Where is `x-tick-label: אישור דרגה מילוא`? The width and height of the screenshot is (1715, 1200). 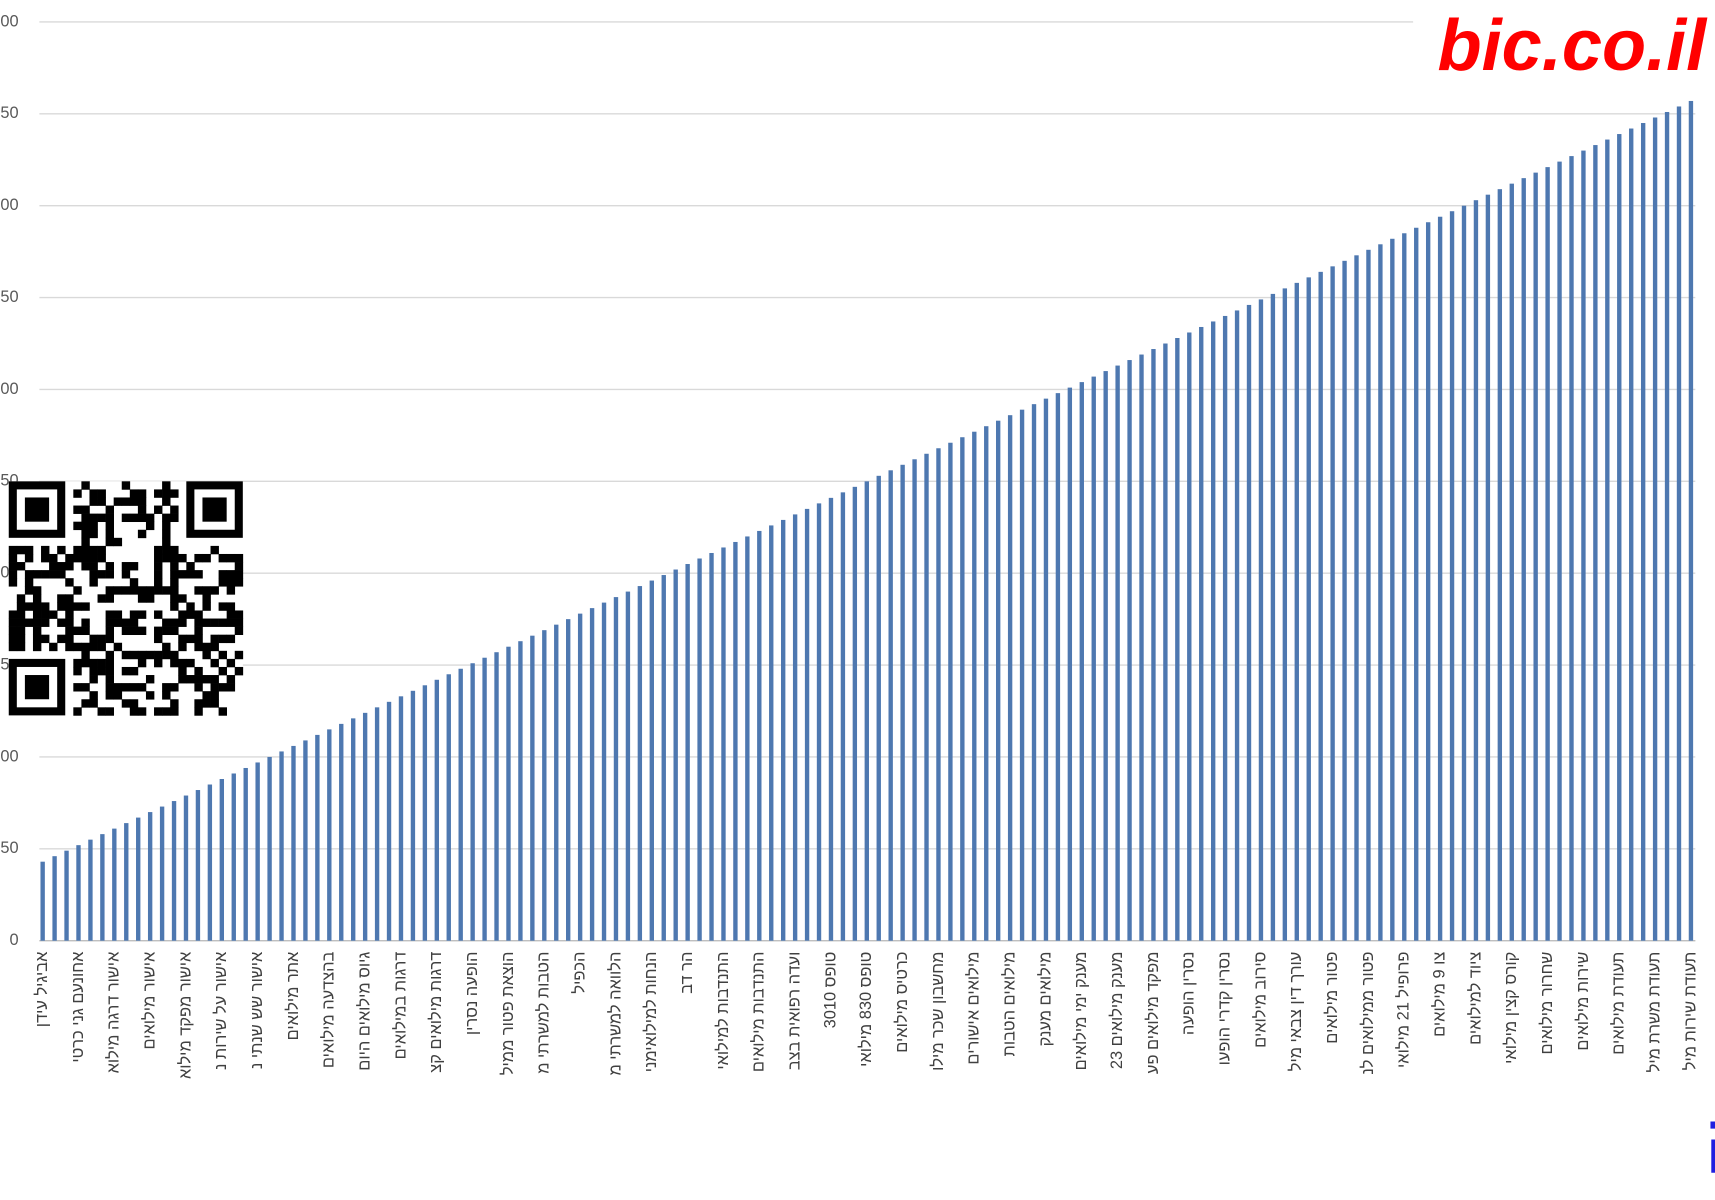 x-tick-label: אישור דרגה מילוא is located at coordinates (114, 1012).